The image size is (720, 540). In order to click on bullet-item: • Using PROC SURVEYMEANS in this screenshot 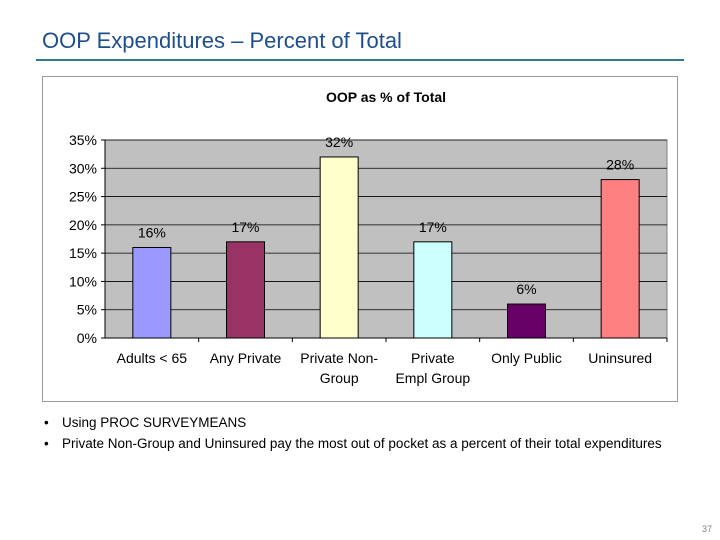, I will do `click(364, 423)`.